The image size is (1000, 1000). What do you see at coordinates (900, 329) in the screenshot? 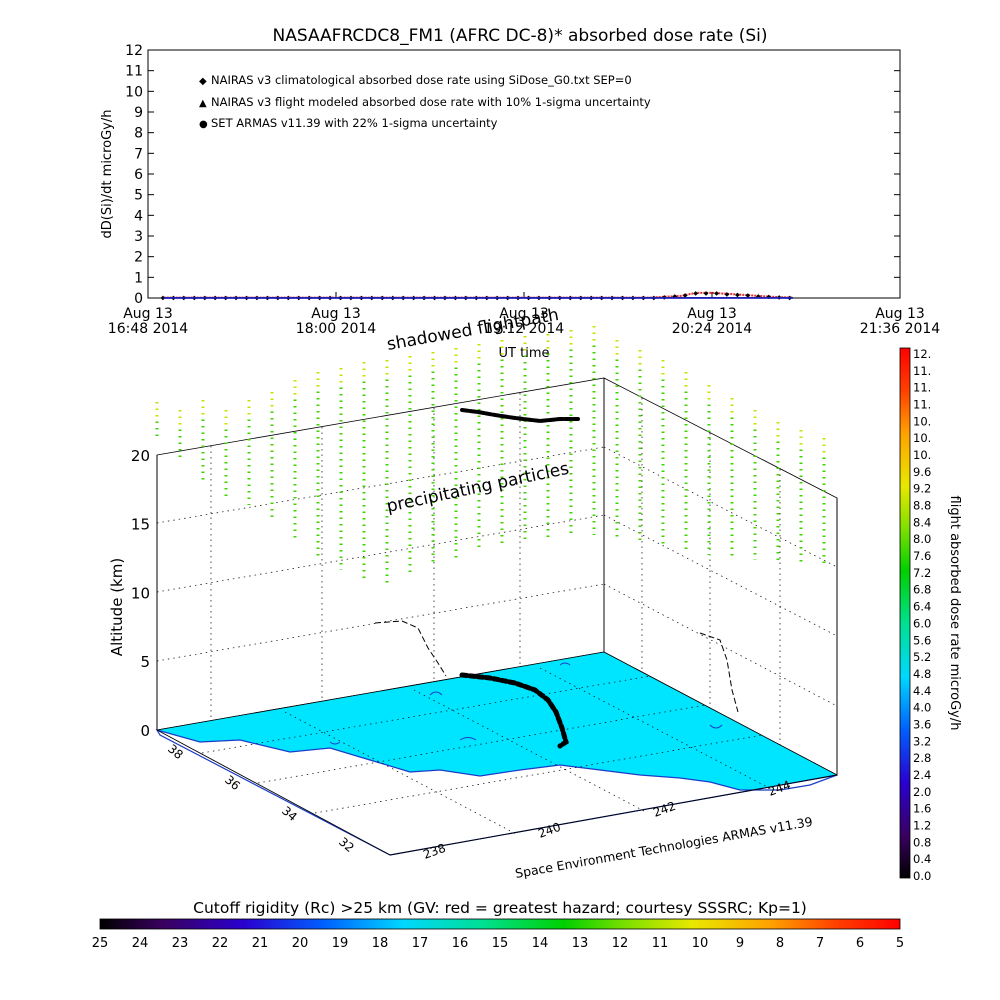
I see `x-tick-time: 21:36 2014` at bounding box center [900, 329].